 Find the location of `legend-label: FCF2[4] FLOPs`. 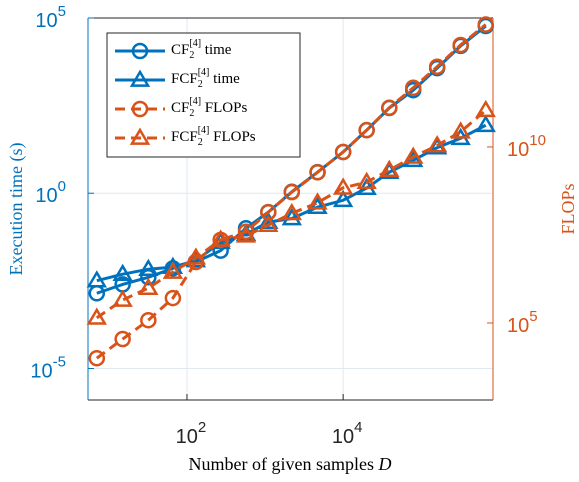

legend-label: FCF2[4] FLOPs is located at coordinates (213, 136).